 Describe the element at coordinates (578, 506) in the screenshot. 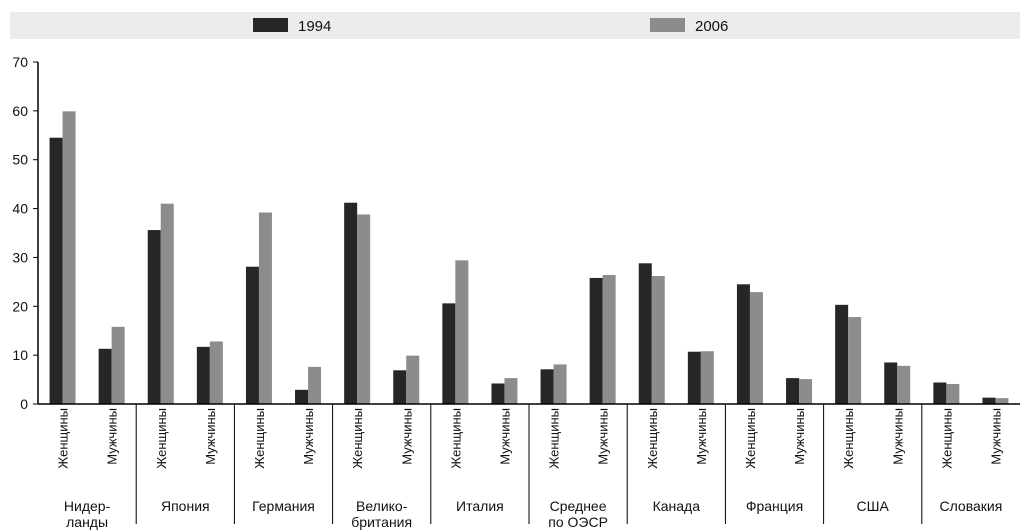

I see `group-label: Среднее` at that location.